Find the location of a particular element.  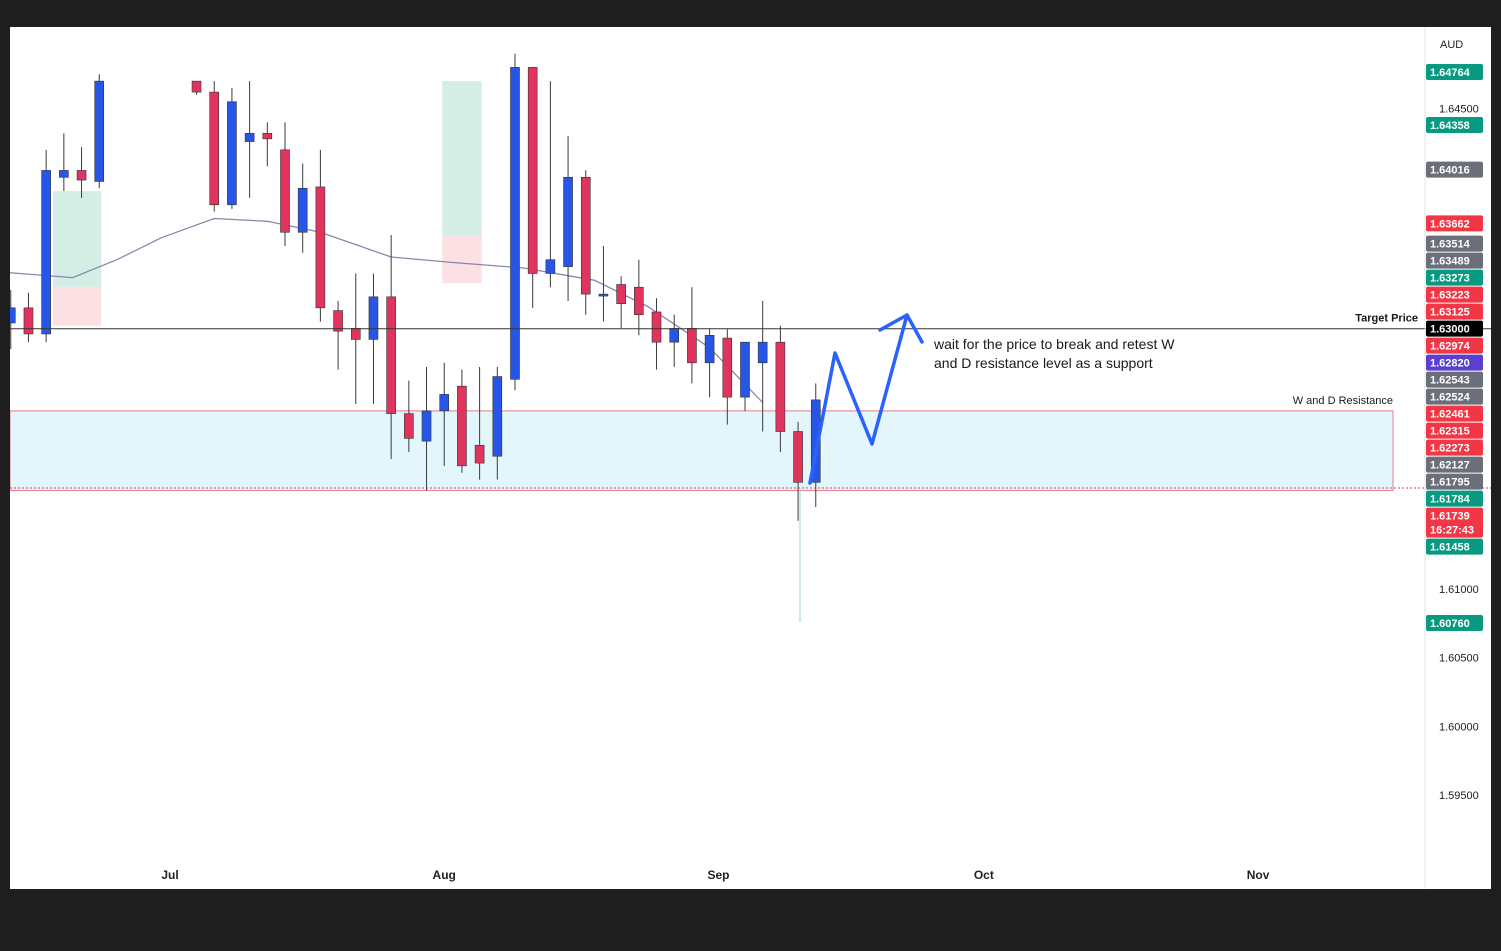

price-tag: 1.60760 is located at coordinates (1454, 623).